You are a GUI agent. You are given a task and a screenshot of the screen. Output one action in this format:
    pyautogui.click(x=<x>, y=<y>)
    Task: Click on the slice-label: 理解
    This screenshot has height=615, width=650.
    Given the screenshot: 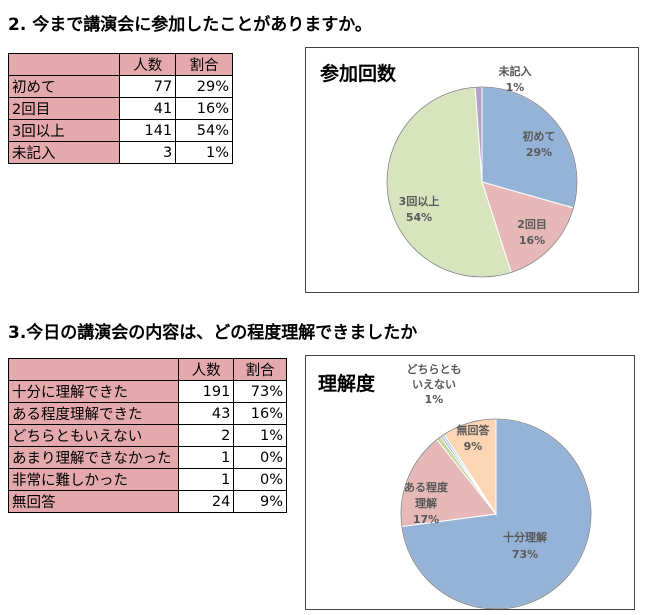 What is the action you would take?
    pyautogui.click(x=426, y=503)
    